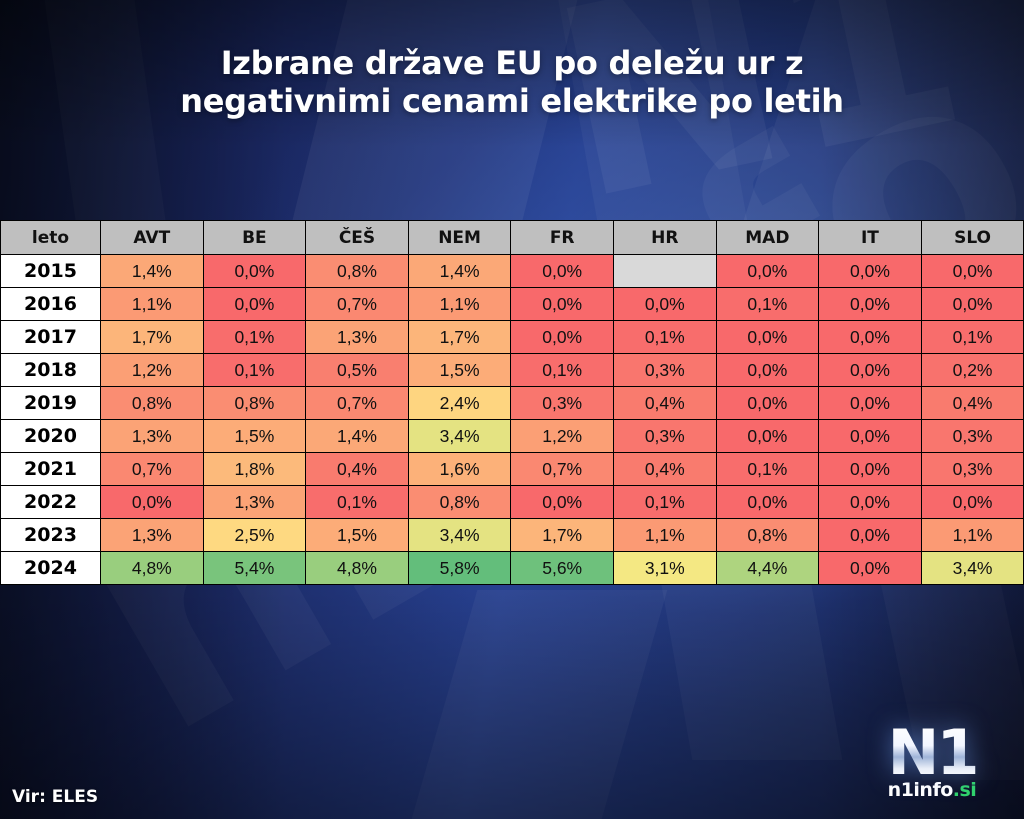 The image size is (1024, 819). Describe the element at coordinates (972, 535) in the screenshot. I see `cell-slo-2023: 1,1%` at that location.